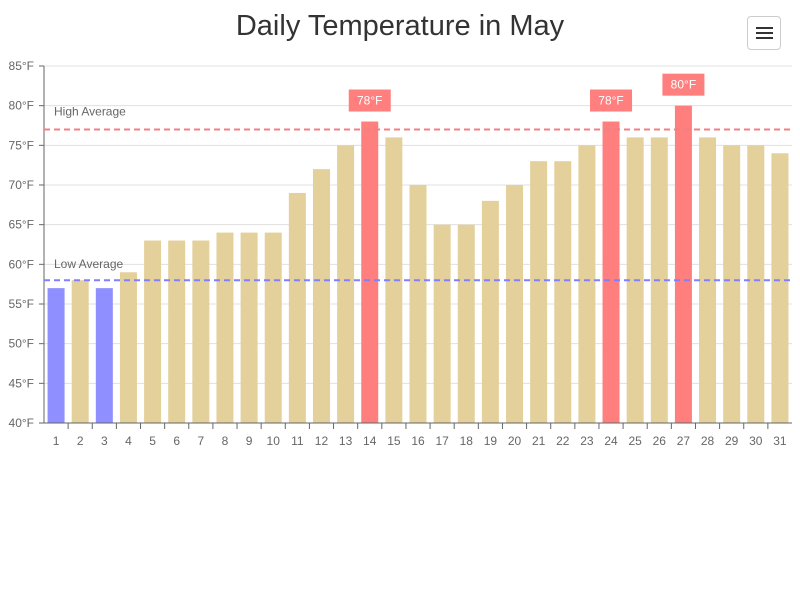 The height and width of the screenshot is (600, 800). Describe the element at coordinates (491, 441) in the screenshot. I see `x-tick-label: 19` at that location.